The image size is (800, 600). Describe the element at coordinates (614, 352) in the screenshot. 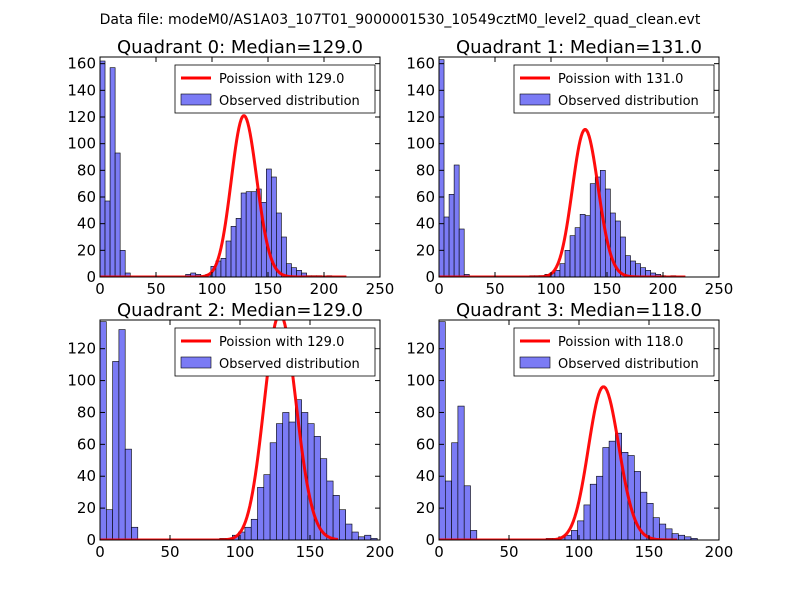

I see `legend: Poission with 118.0 Observed distribution` at that location.